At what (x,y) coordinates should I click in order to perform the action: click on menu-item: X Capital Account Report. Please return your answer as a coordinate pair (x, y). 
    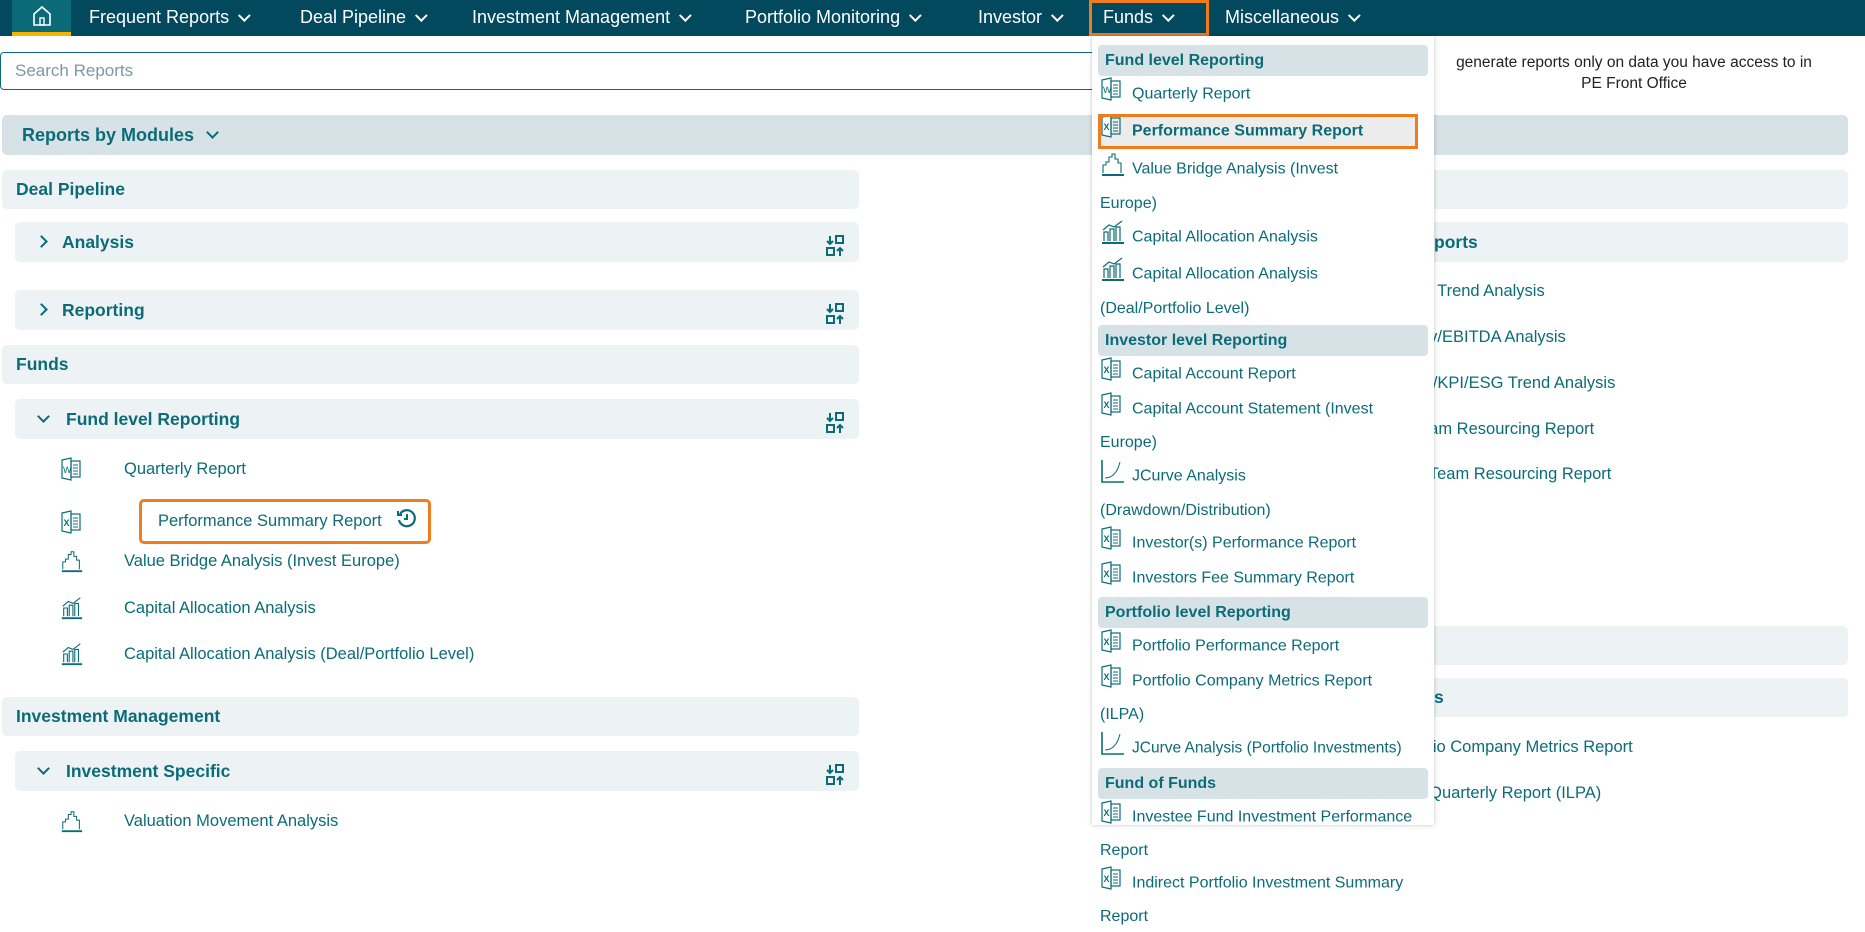
    Looking at the image, I should click on (1248, 374).